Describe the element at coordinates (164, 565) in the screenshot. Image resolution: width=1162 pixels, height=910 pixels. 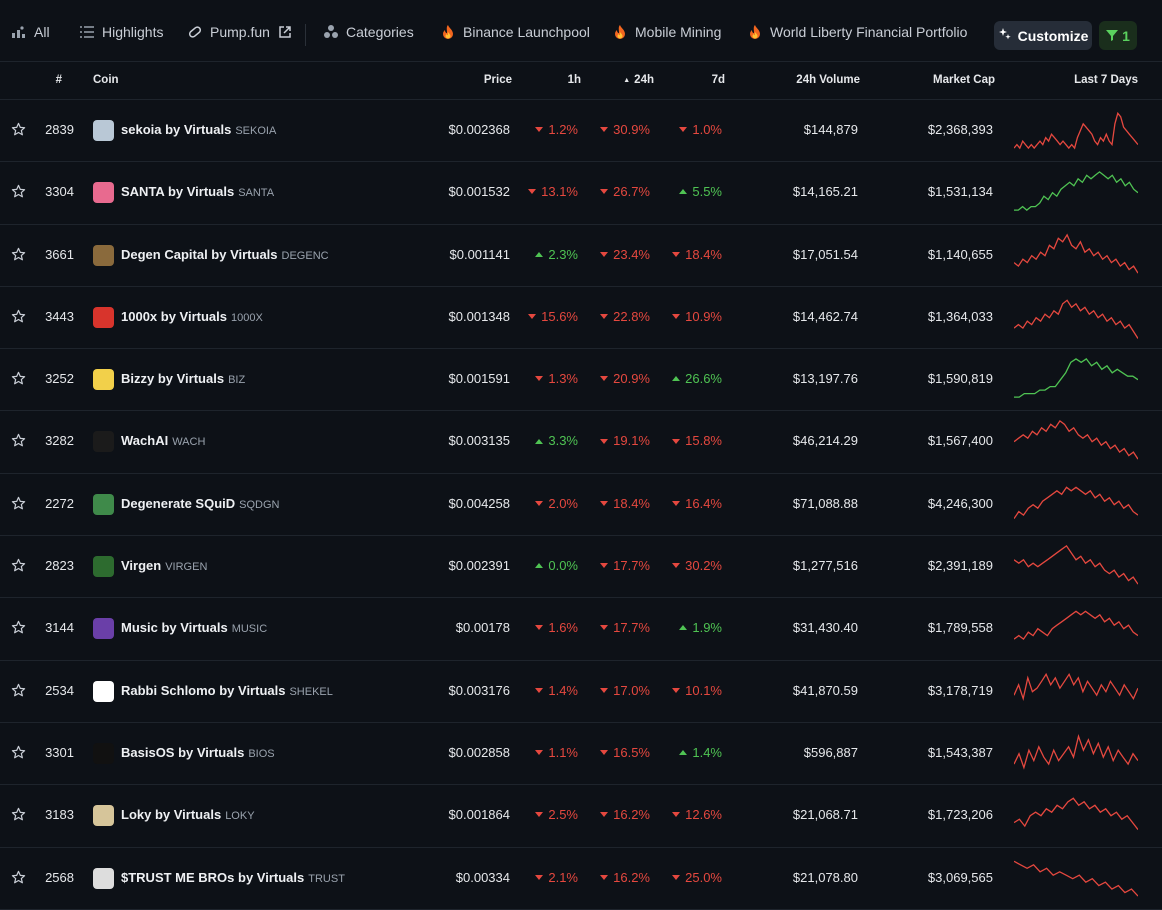
I see `coin-name-link: Virgen VIRGEN` at that location.